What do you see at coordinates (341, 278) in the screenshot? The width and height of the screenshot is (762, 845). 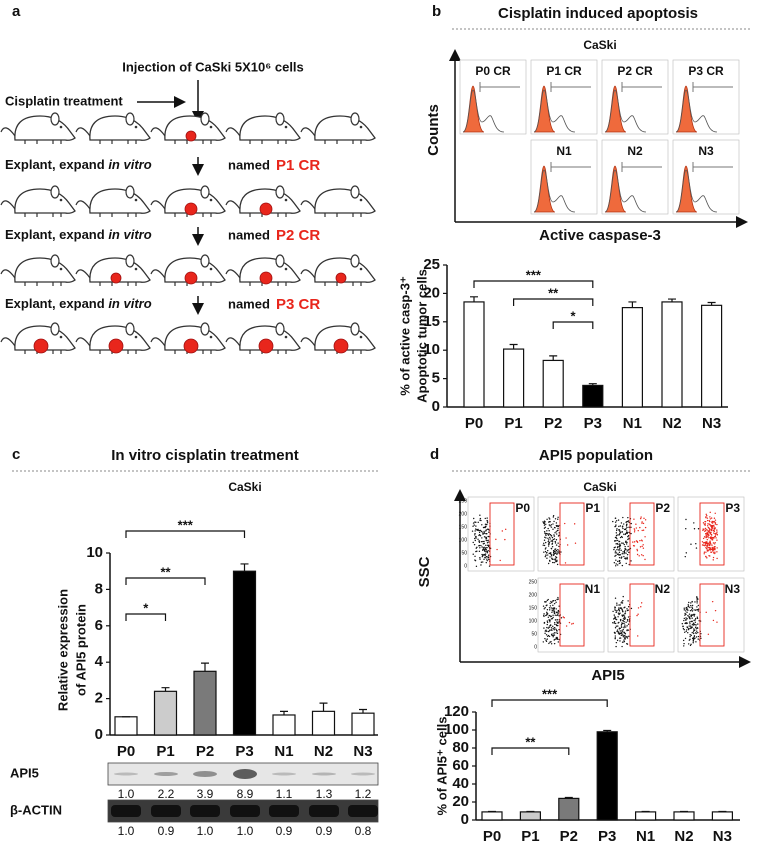 I see `tumor` at bounding box center [341, 278].